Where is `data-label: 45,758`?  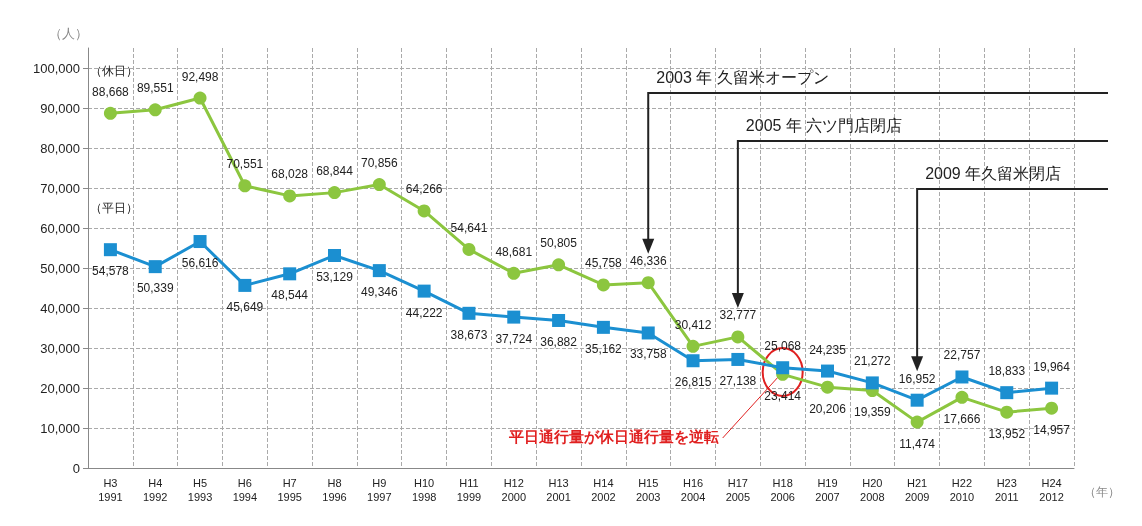 data-label: 45,758 is located at coordinates (604, 263).